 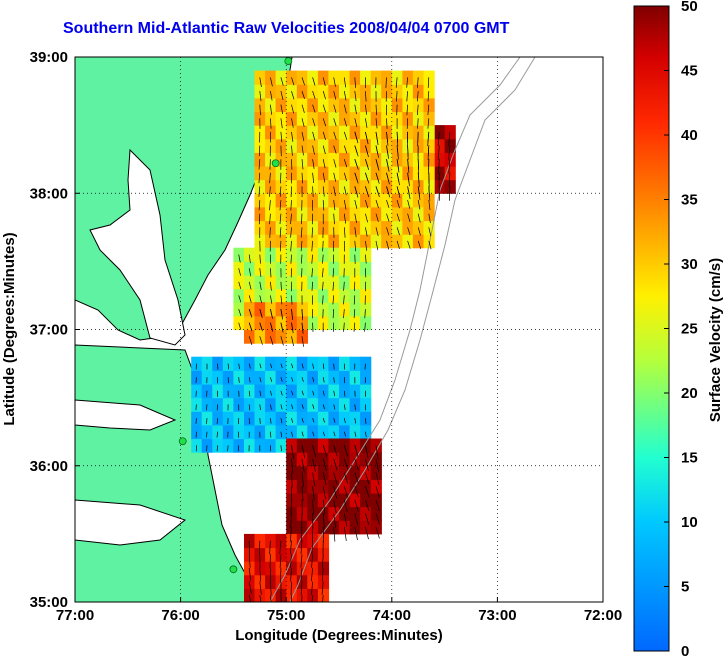 What do you see at coordinates (131, 522) in the screenshot?
I see `pamlico-sound` at bounding box center [131, 522].